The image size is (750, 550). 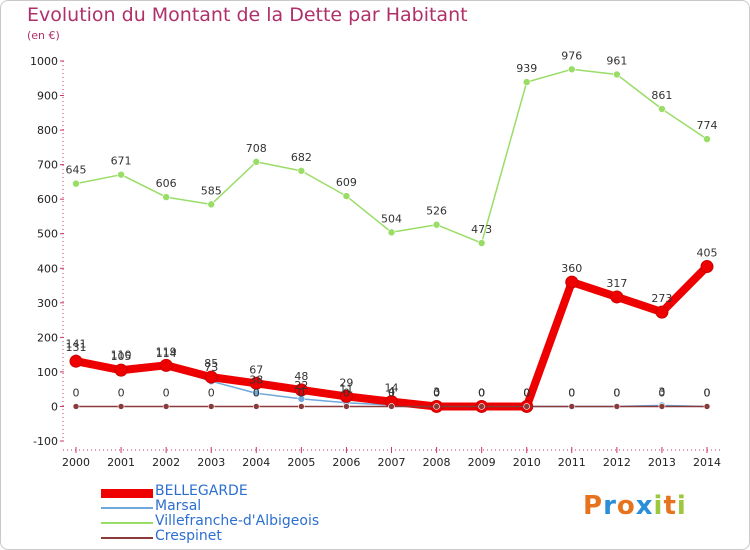 What do you see at coordinates (482, 462) in the screenshot?
I see `x-tick-label: 2009` at bounding box center [482, 462].